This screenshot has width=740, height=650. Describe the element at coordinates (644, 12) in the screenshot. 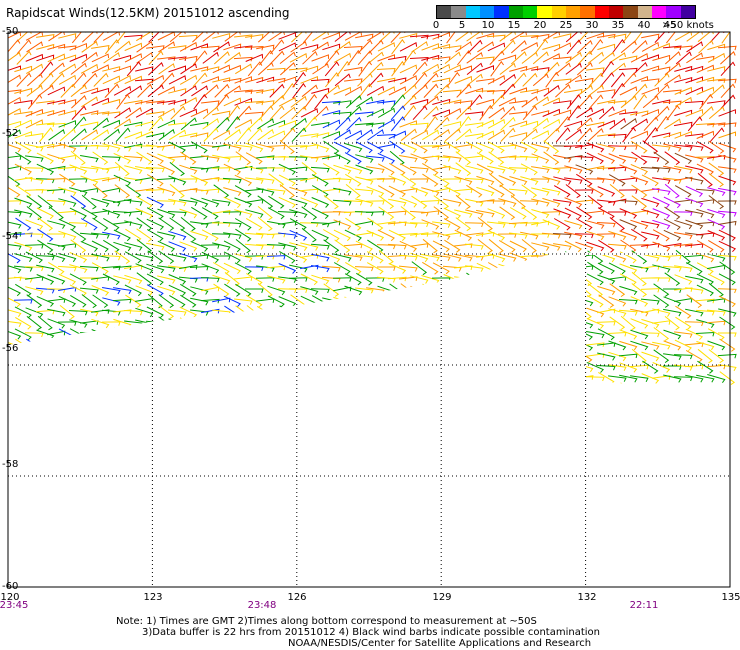

I see `legend-swatch` at that location.